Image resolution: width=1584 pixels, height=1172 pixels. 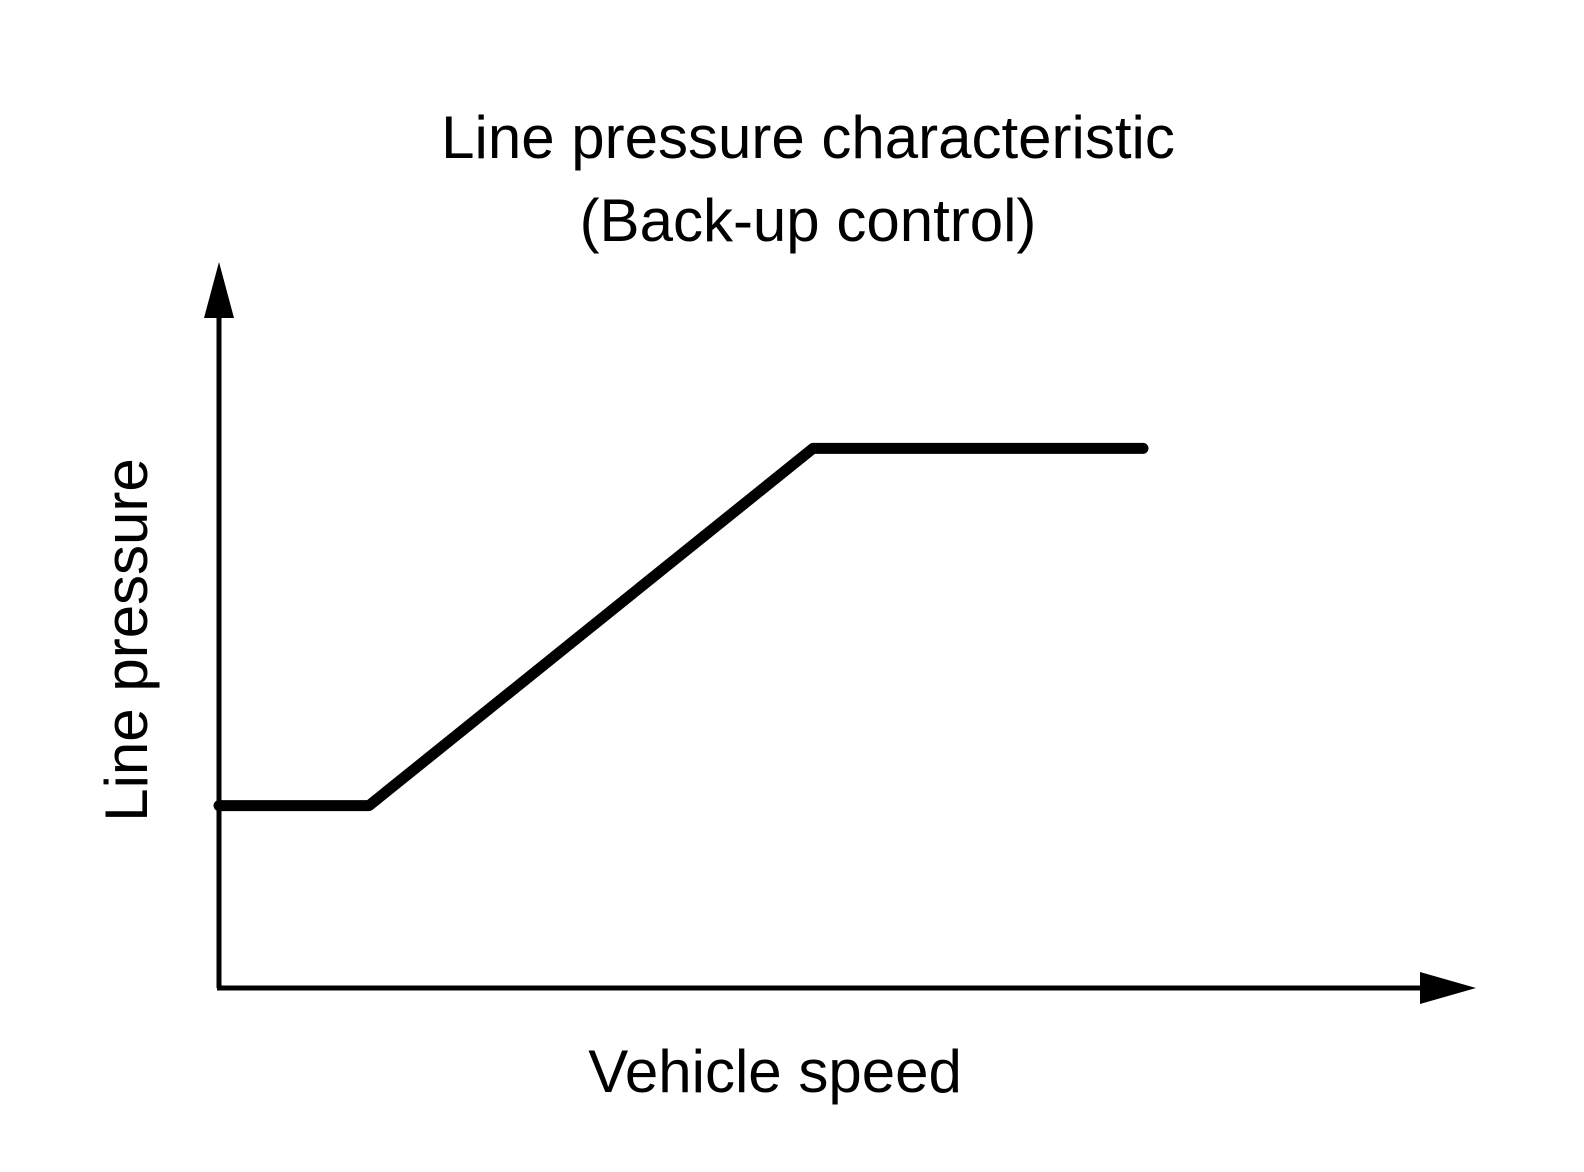 What do you see at coordinates (808, 220) in the screenshot?
I see `chart-title-line-2: (Back-up control)` at bounding box center [808, 220].